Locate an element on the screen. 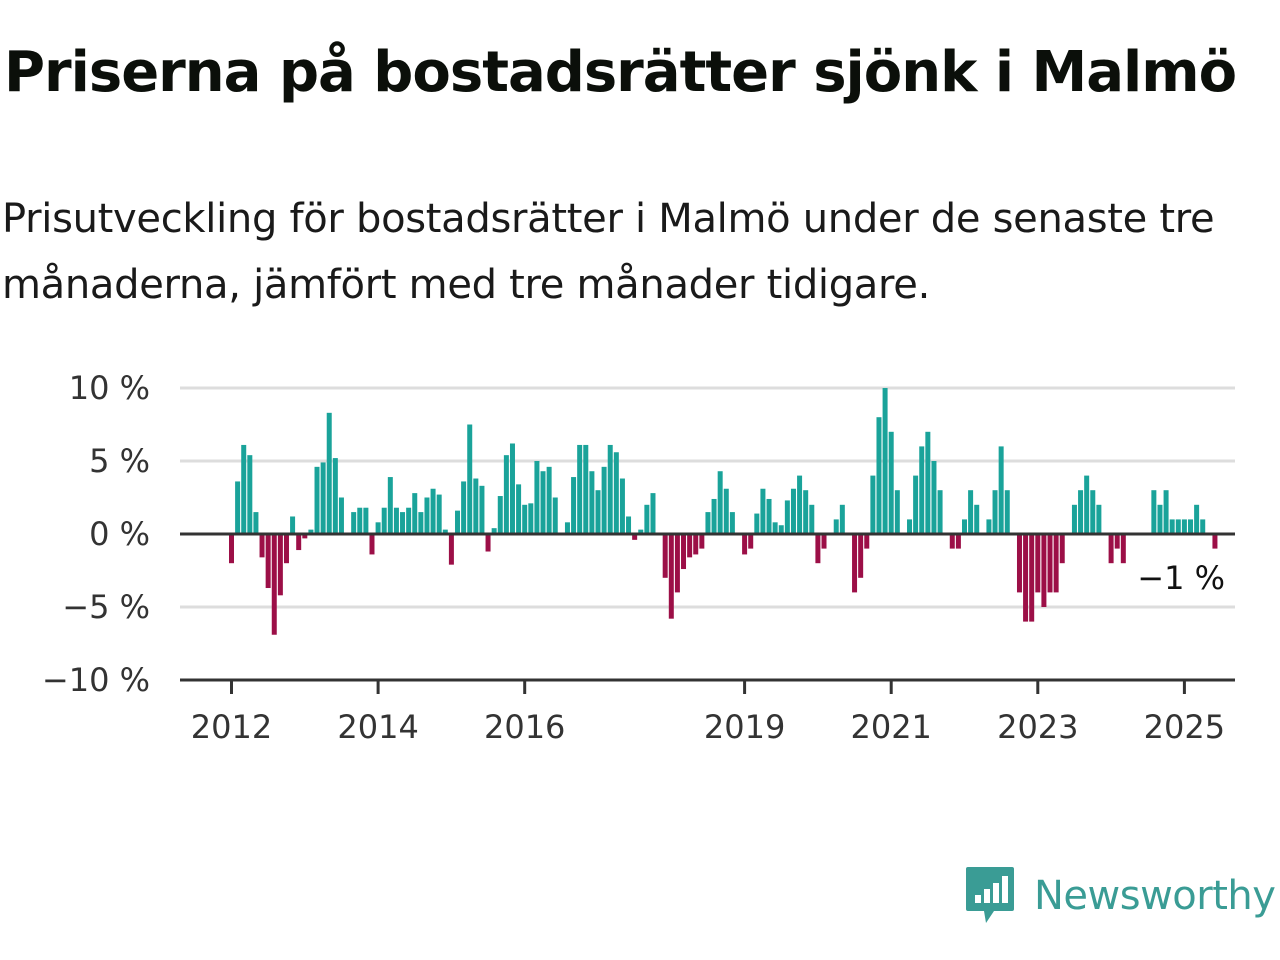 This screenshot has height=960, width=1280. y-tick-label: 0 % is located at coordinates (119, 534).